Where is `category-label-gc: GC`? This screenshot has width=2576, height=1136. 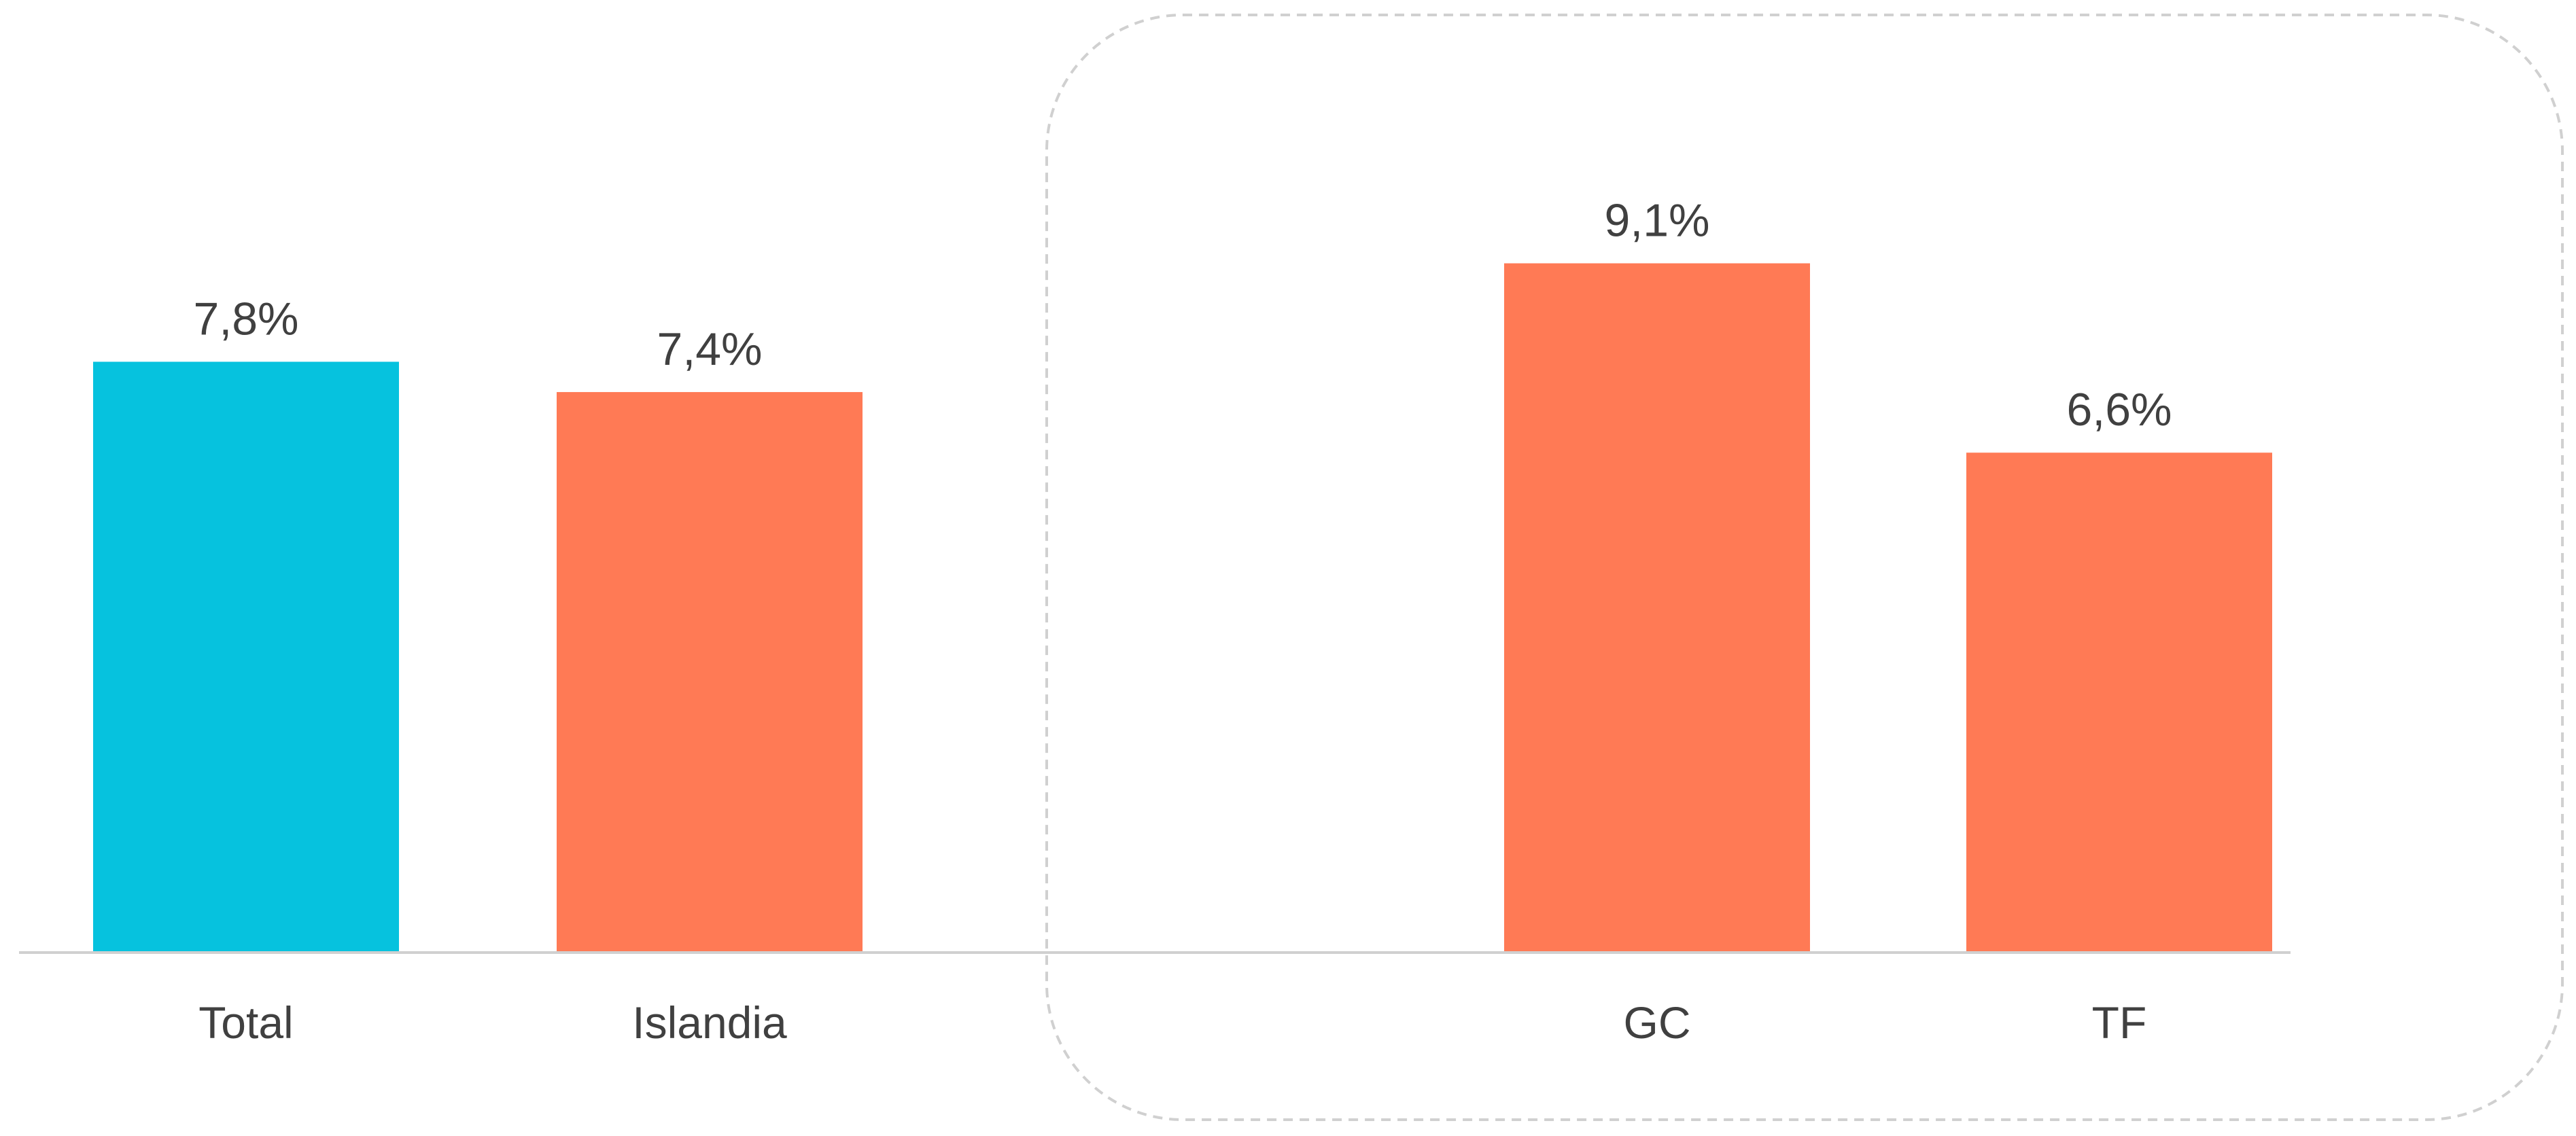
category-label-gc: GC is located at coordinates (1657, 1022).